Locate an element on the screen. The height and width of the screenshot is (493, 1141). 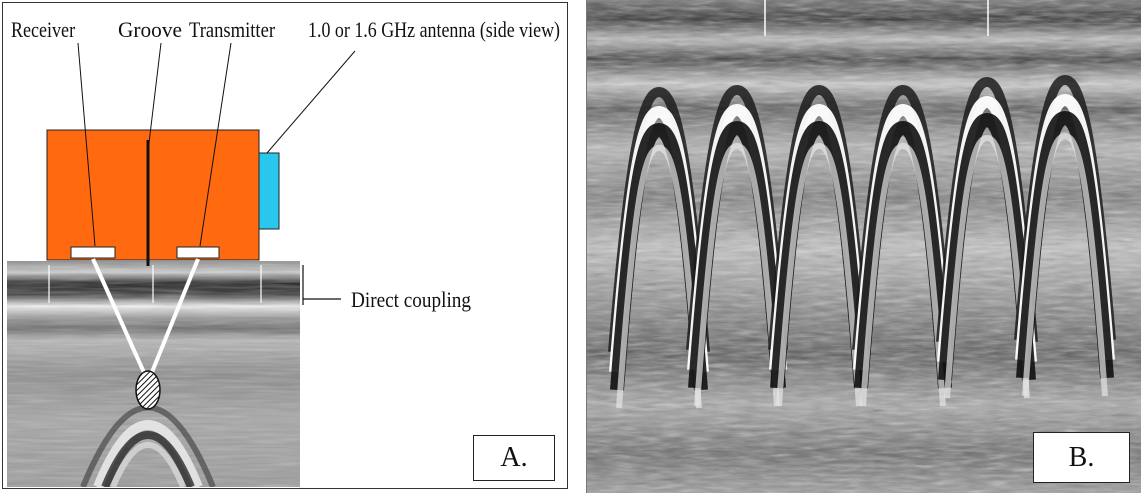
receiver-pad is located at coordinates (93, 252).